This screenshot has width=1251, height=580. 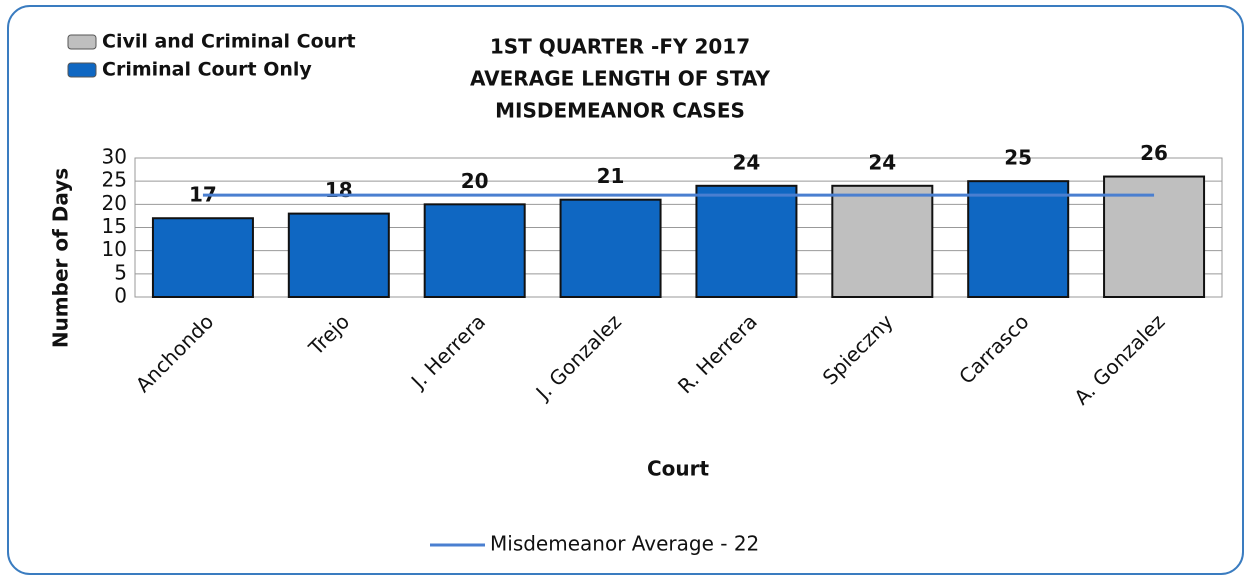 What do you see at coordinates (678, 469) in the screenshot?
I see `x-axis-label: Court` at bounding box center [678, 469].